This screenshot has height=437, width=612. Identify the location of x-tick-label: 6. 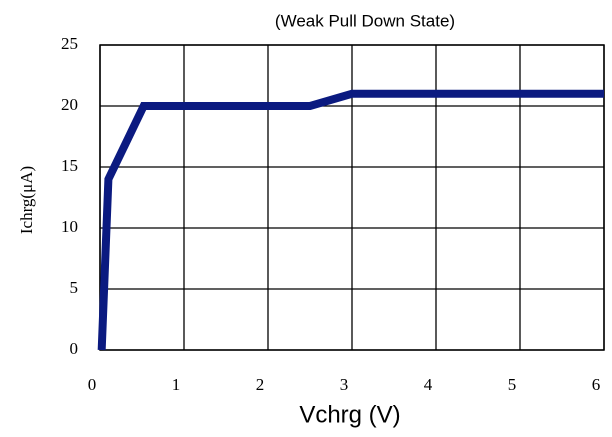
(596, 384).